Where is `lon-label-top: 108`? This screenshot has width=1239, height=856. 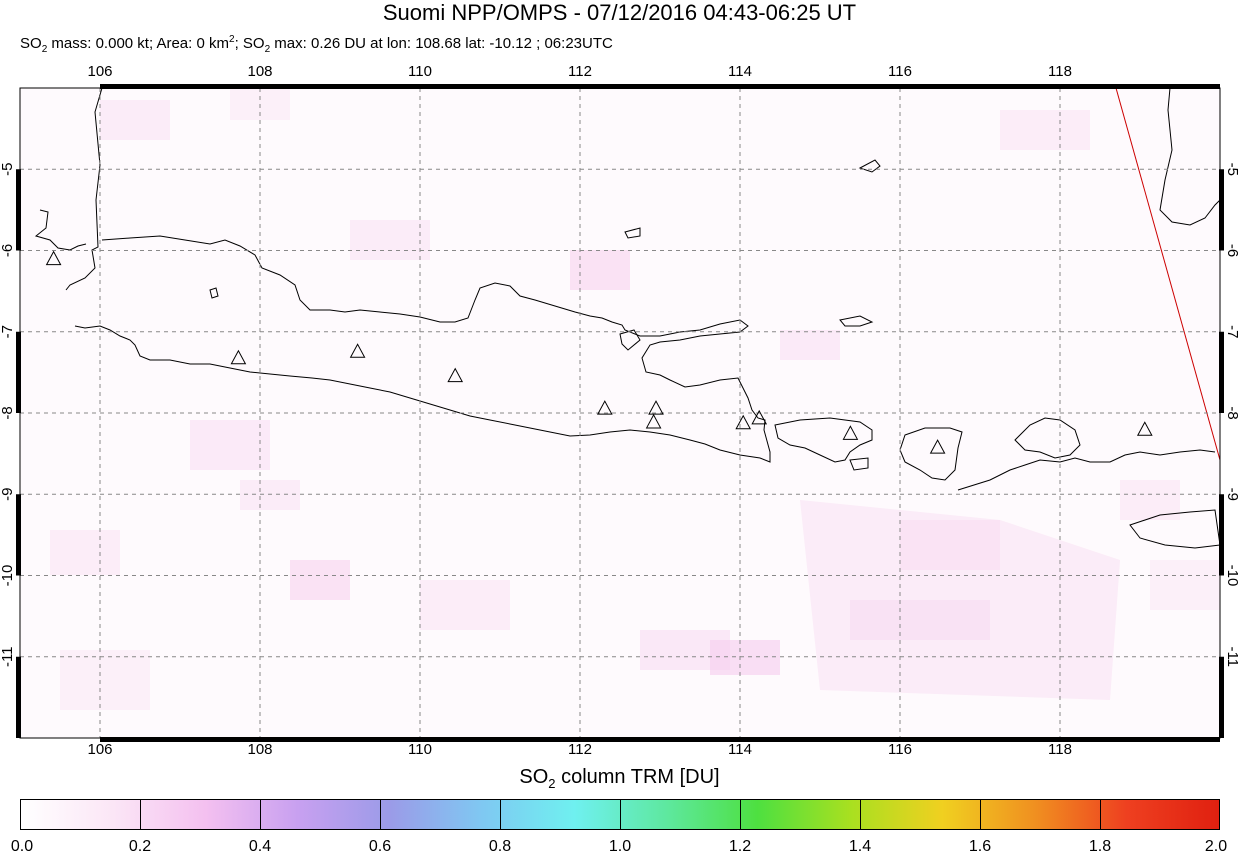 lon-label-top: 108 is located at coordinates (259, 71).